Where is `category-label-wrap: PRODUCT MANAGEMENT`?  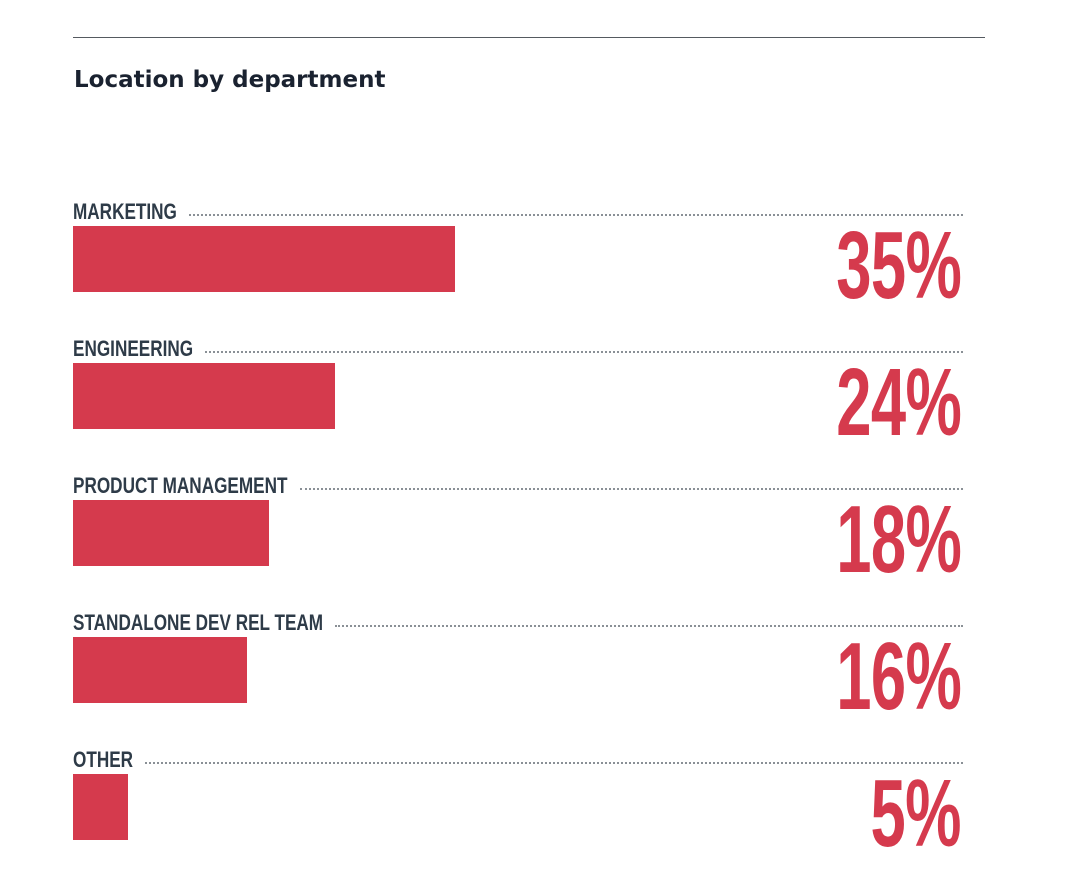
category-label-wrap: PRODUCT MANAGEMENT is located at coordinates (186, 486).